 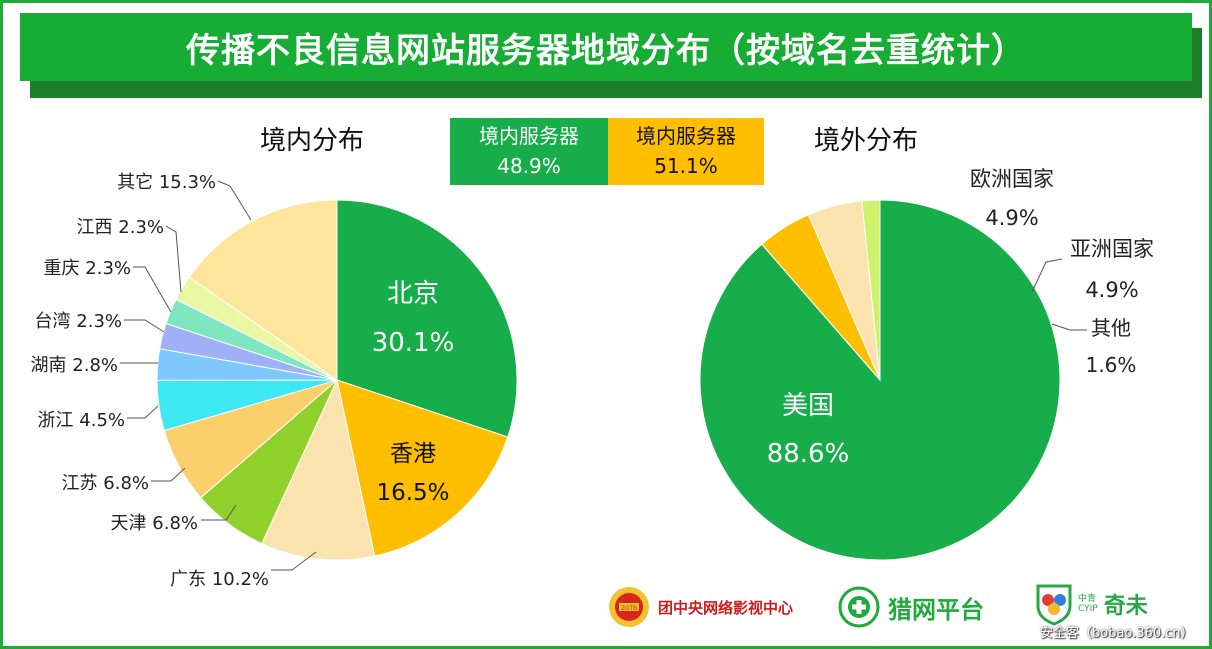 What do you see at coordinates (686, 151) in the screenshot?
I see `legend-foreign-box` at bounding box center [686, 151].